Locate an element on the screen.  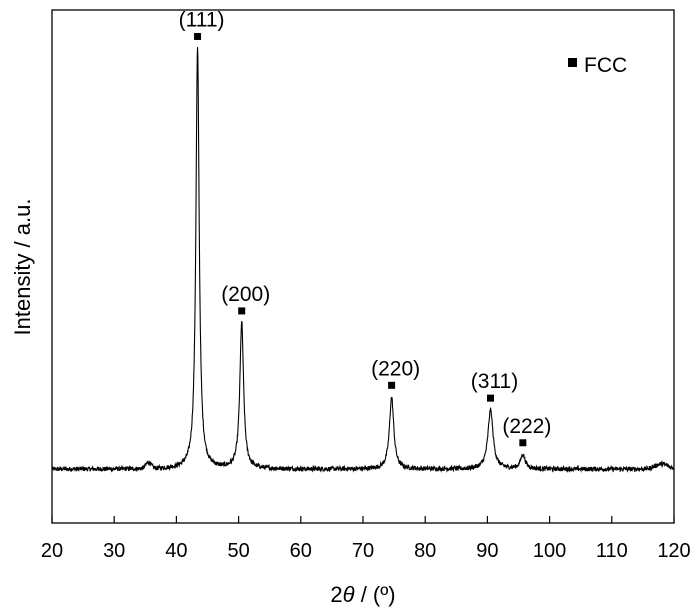
x-tick-label-100: 100 is located at coordinates (549, 551).